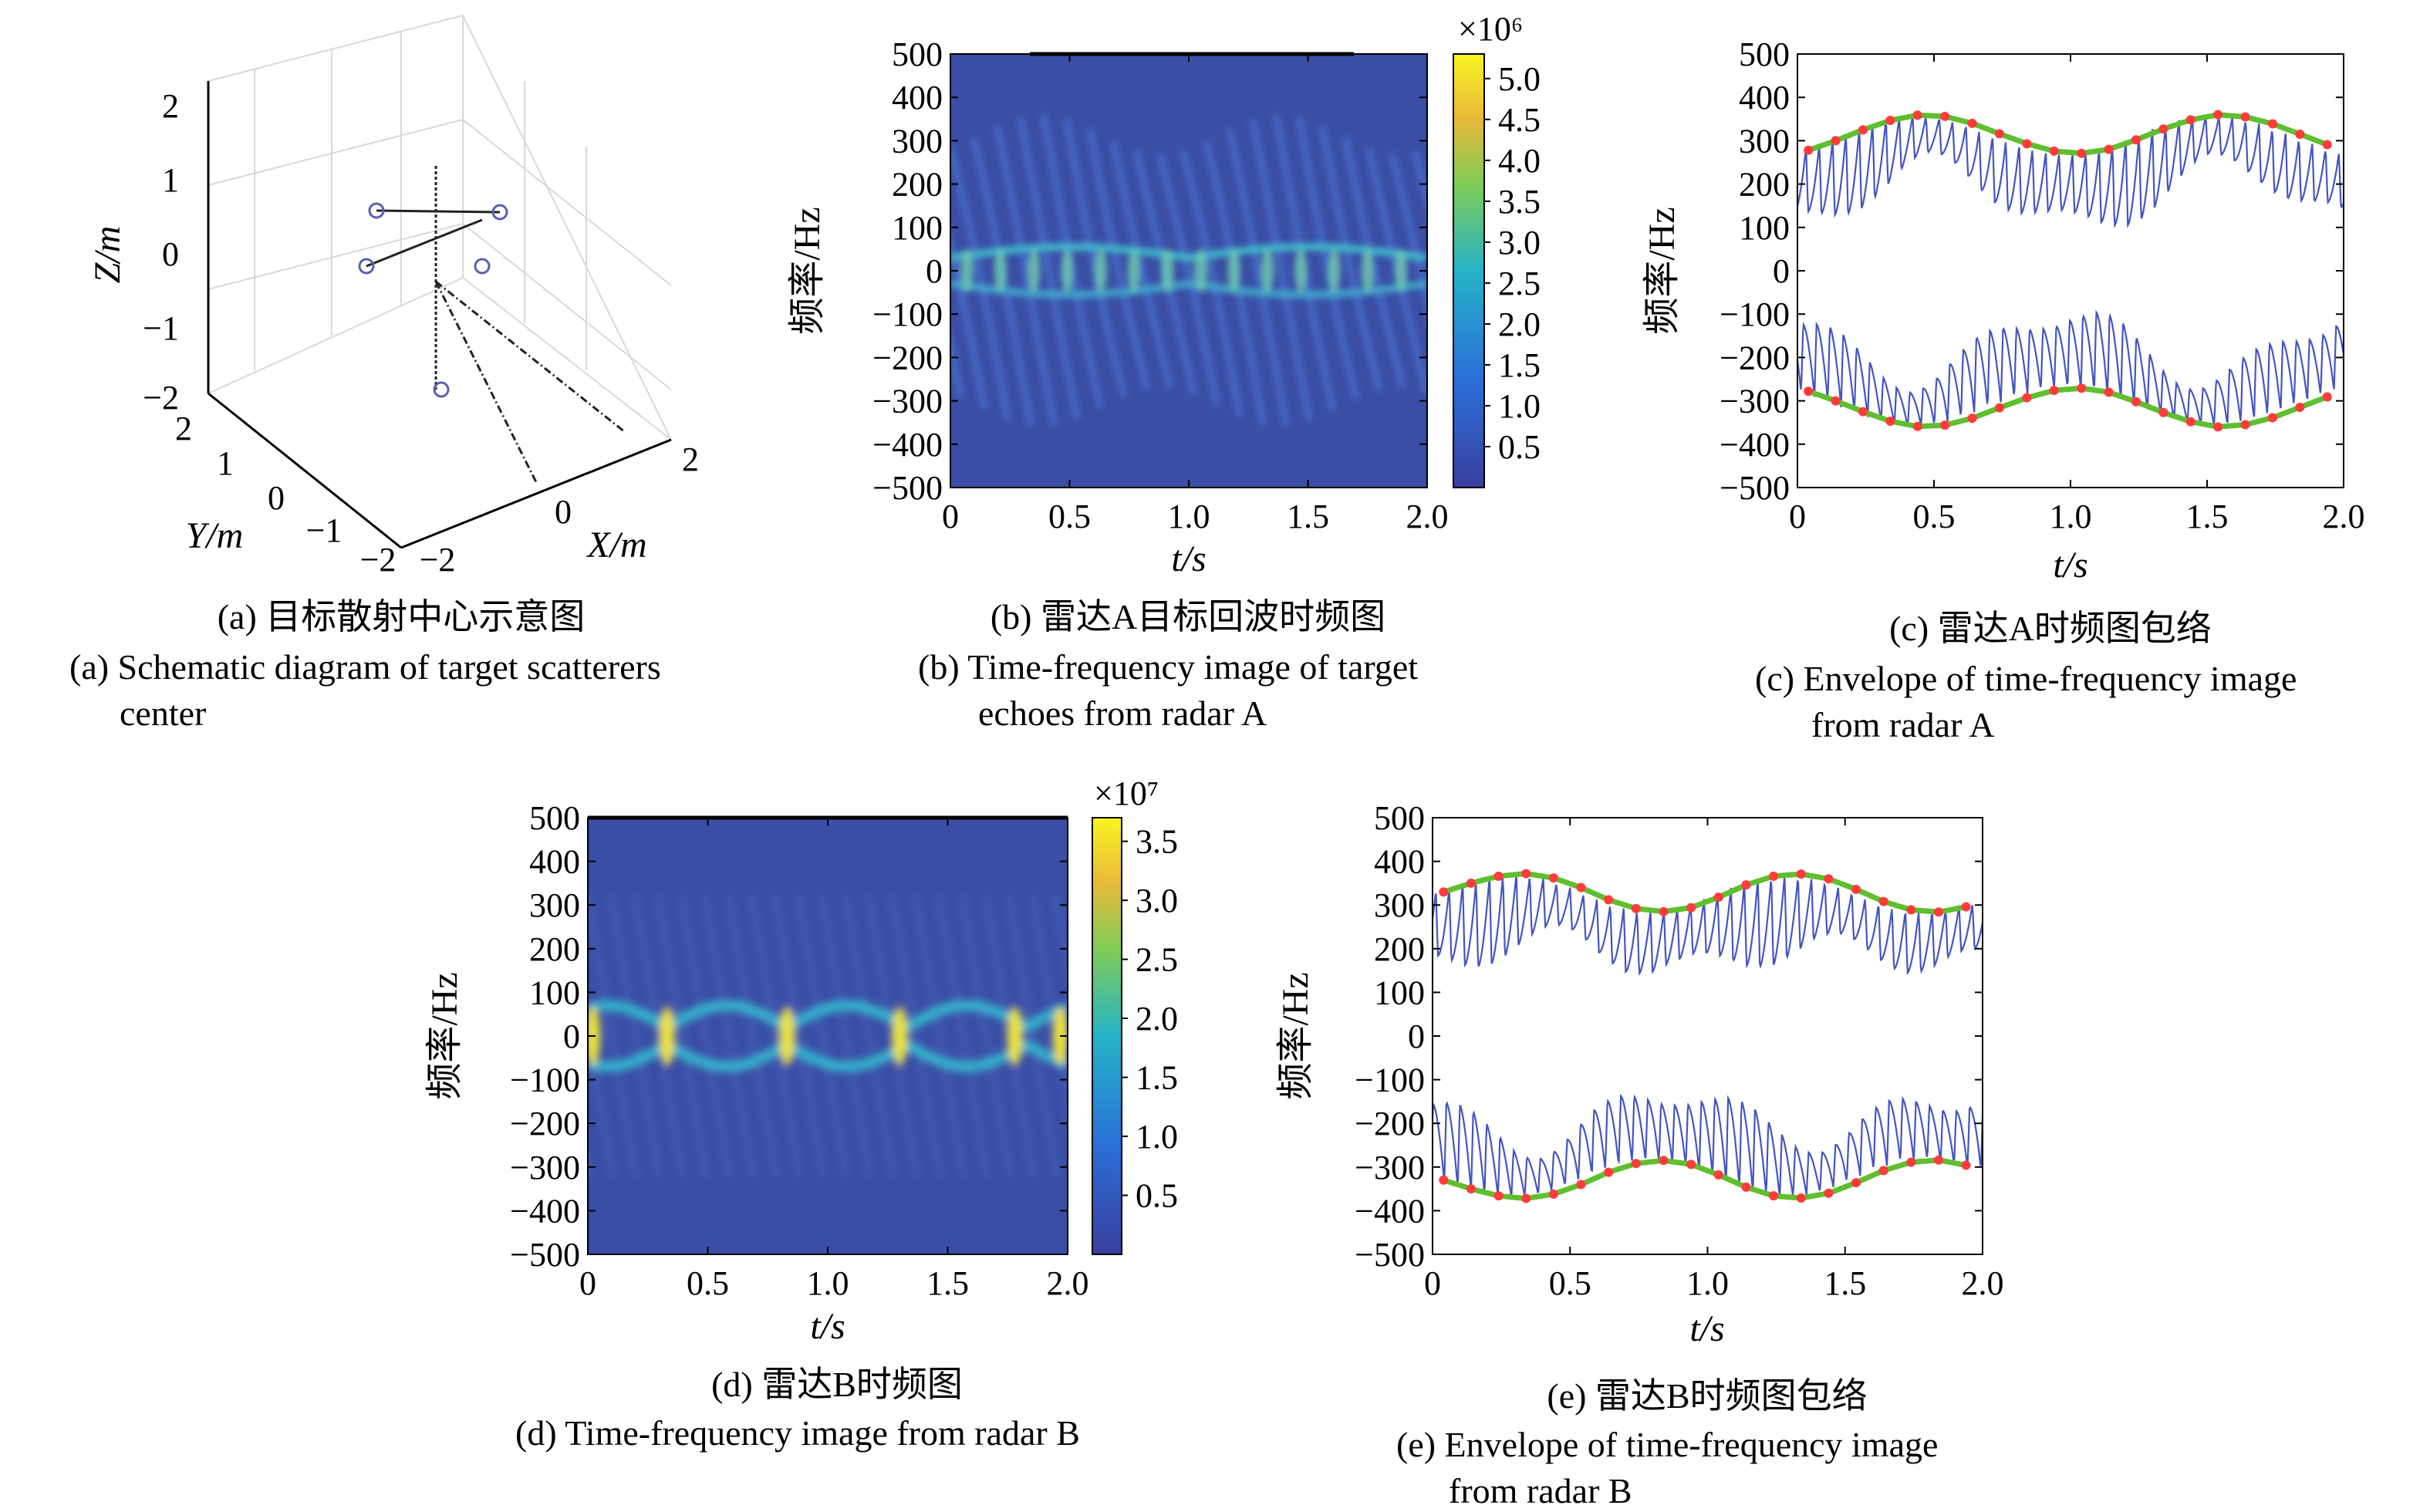 This screenshot has width=2430, height=1512. What do you see at coordinates (1157, 1078) in the screenshot?
I see `colorbar-tick-label: 1.5` at bounding box center [1157, 1078].